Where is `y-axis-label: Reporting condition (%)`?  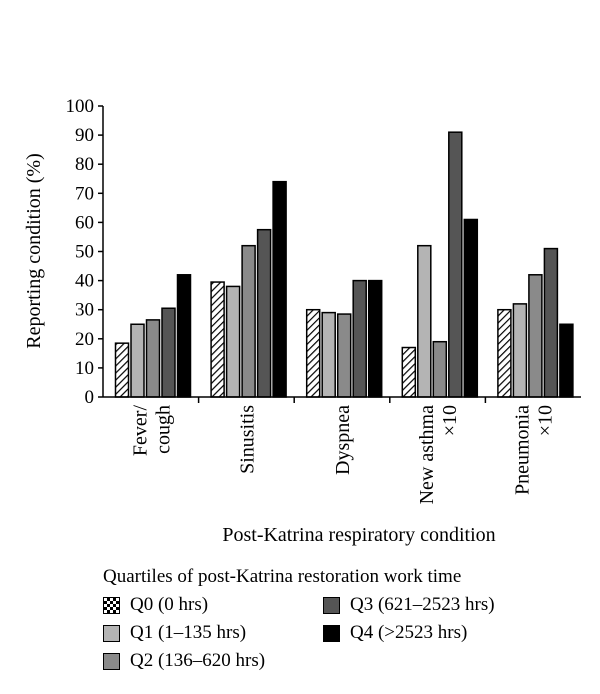 y-axis-label: Reporting condition (%) is located at coordinates (34, 251).